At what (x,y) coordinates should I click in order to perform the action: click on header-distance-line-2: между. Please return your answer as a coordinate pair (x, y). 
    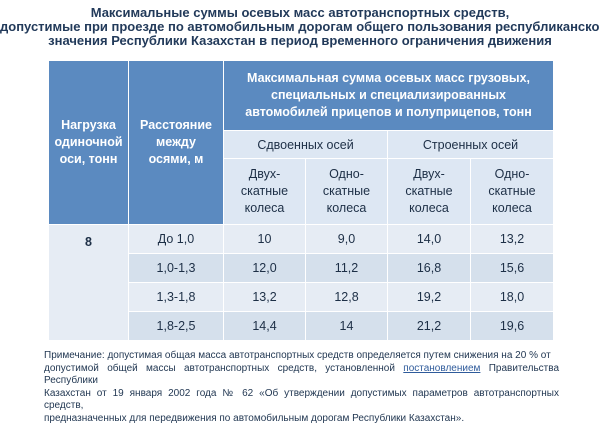
    Looking at the image, I should click on (176, 142).